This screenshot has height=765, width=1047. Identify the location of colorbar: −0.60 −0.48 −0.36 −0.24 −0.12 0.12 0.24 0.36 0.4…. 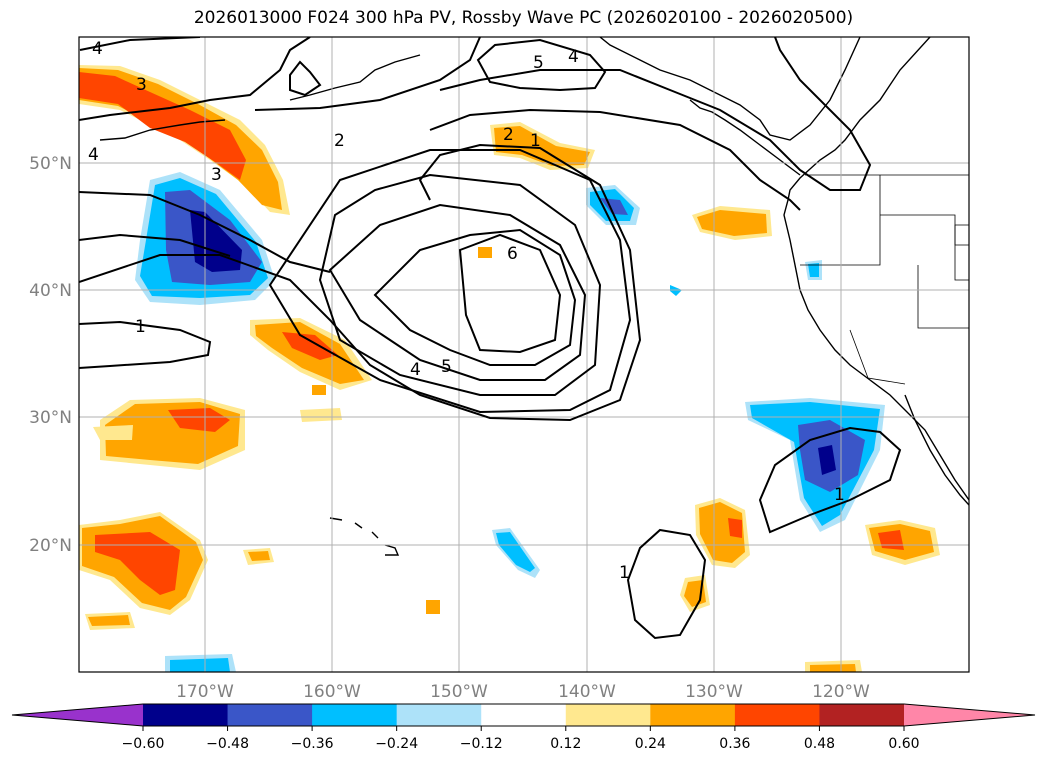
(523, 727).